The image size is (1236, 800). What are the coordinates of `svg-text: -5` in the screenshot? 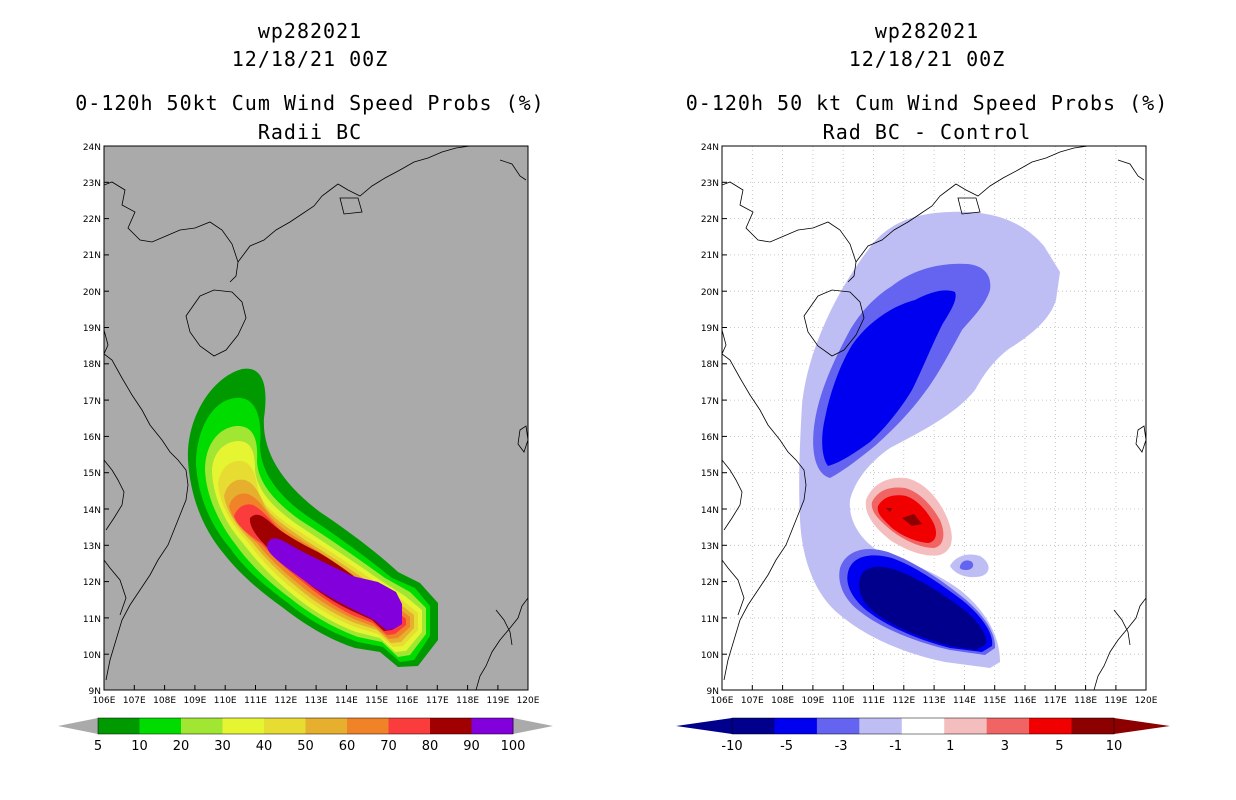 It's located at (786, 746).